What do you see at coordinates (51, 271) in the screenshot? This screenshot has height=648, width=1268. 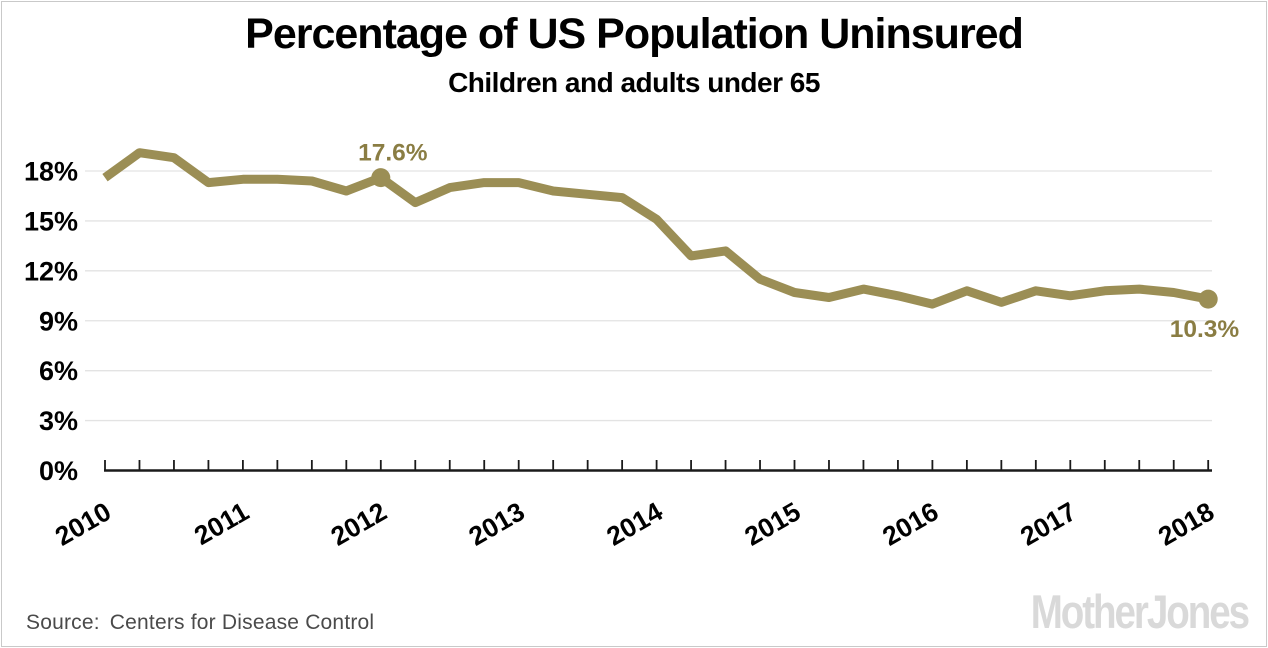 I see `y-tick-label-12%: 12%` at bounding box center [51, 271].